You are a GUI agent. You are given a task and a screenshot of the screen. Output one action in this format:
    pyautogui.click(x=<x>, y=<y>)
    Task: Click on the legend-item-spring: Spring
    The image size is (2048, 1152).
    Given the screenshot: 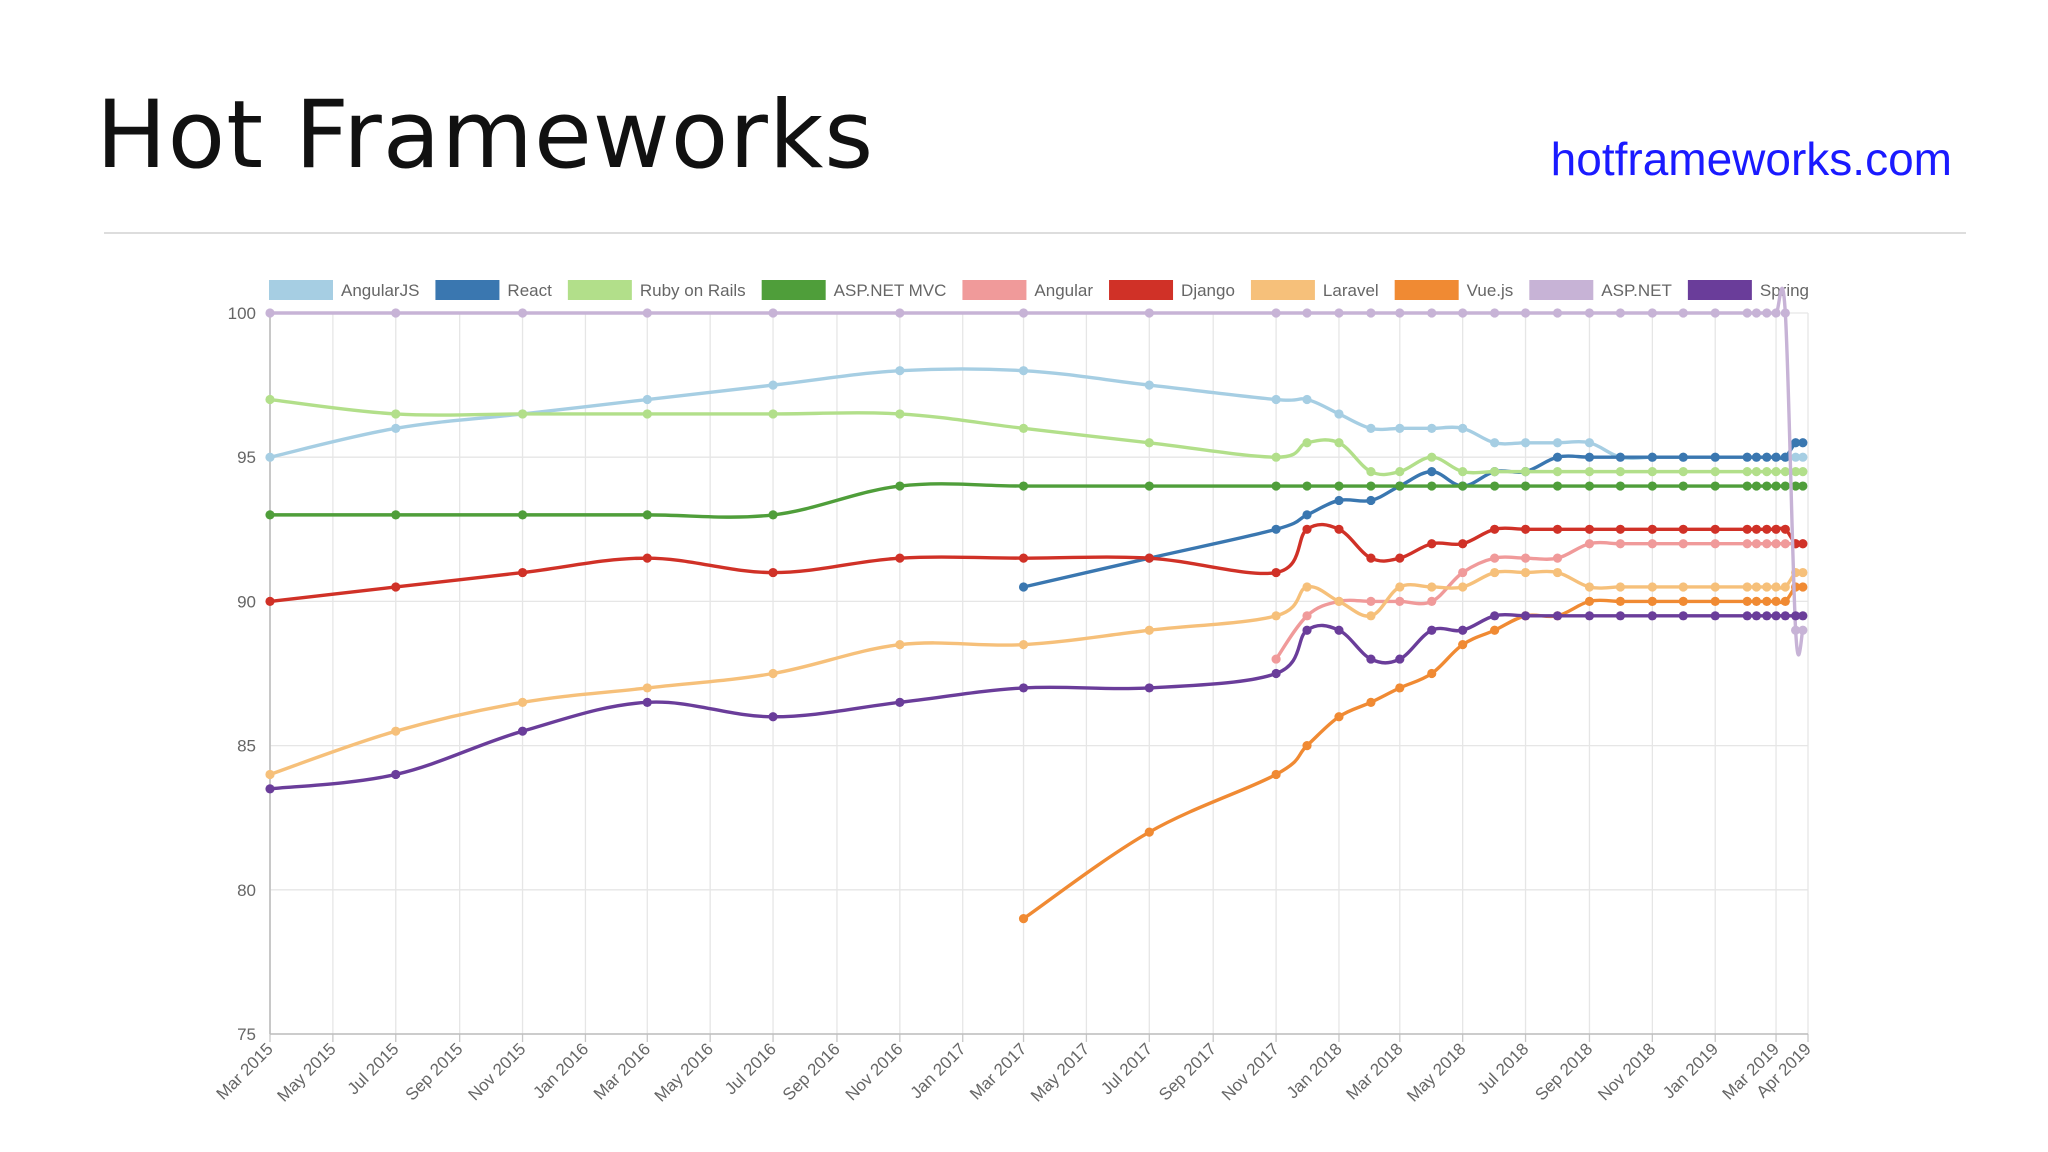 What is the action you would take?
    pyautogui.click(x=1748, y=290)
    